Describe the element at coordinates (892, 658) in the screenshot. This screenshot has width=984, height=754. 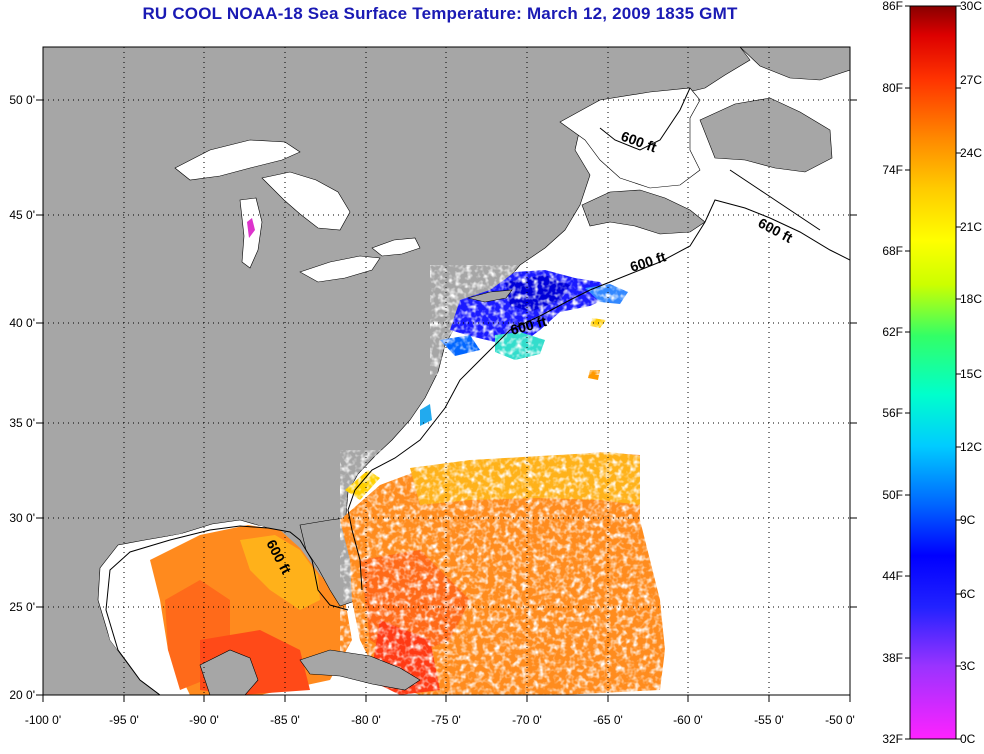
I see `colorbar-label-f: 38F` at that location.